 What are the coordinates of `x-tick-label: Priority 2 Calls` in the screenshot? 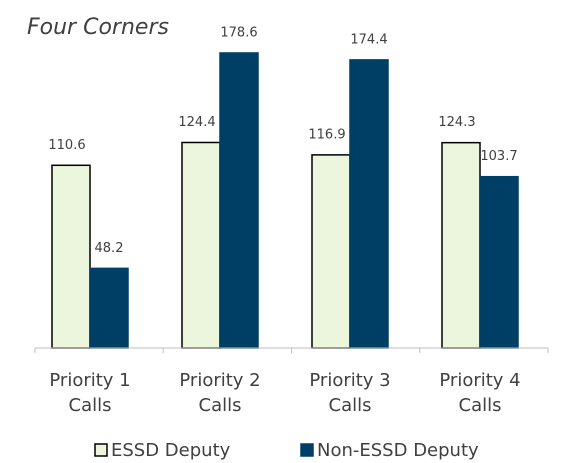 It's located at (219, 393).